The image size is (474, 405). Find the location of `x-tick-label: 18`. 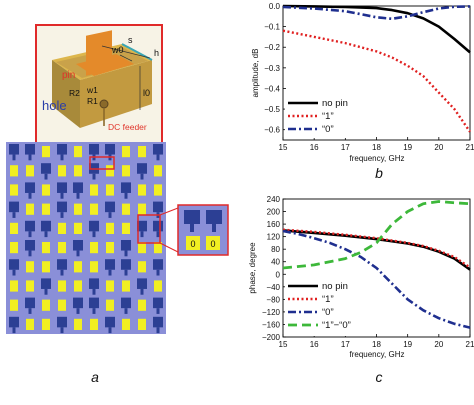

x-tick-label: 18 is located at coordinates (376, 344).